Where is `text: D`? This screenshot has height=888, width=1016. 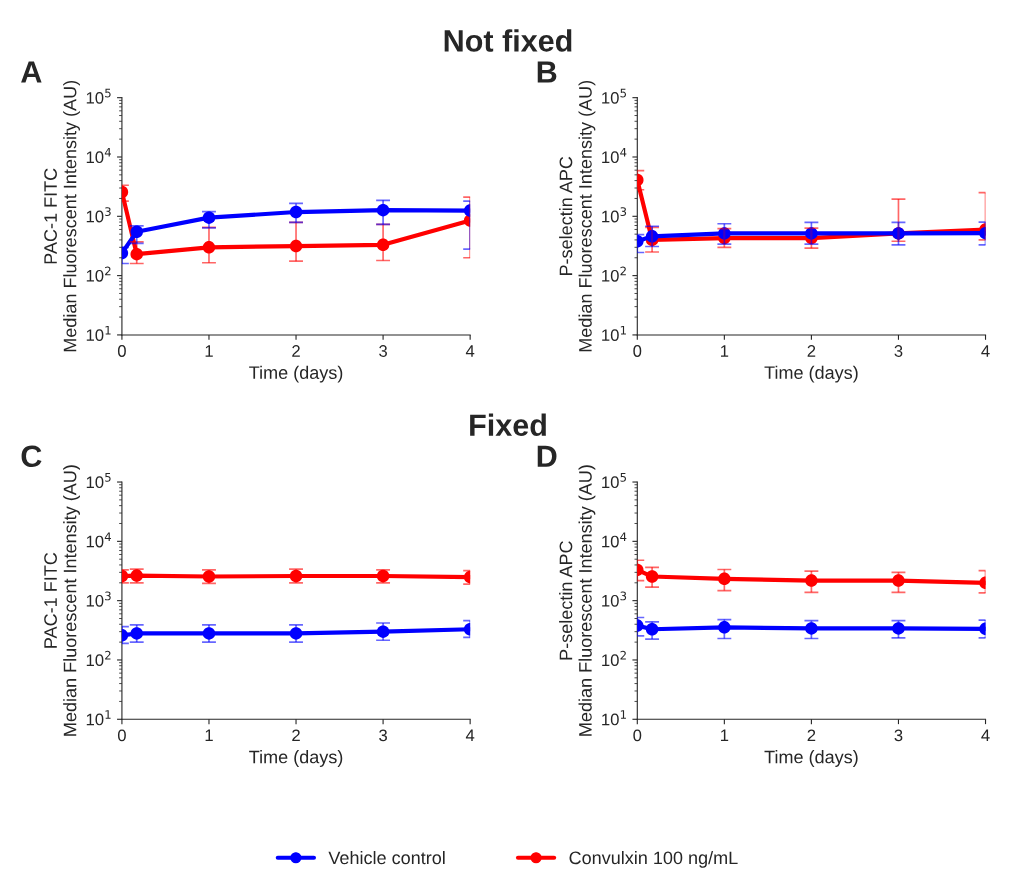 text: D is located at coordinates (547, 456).